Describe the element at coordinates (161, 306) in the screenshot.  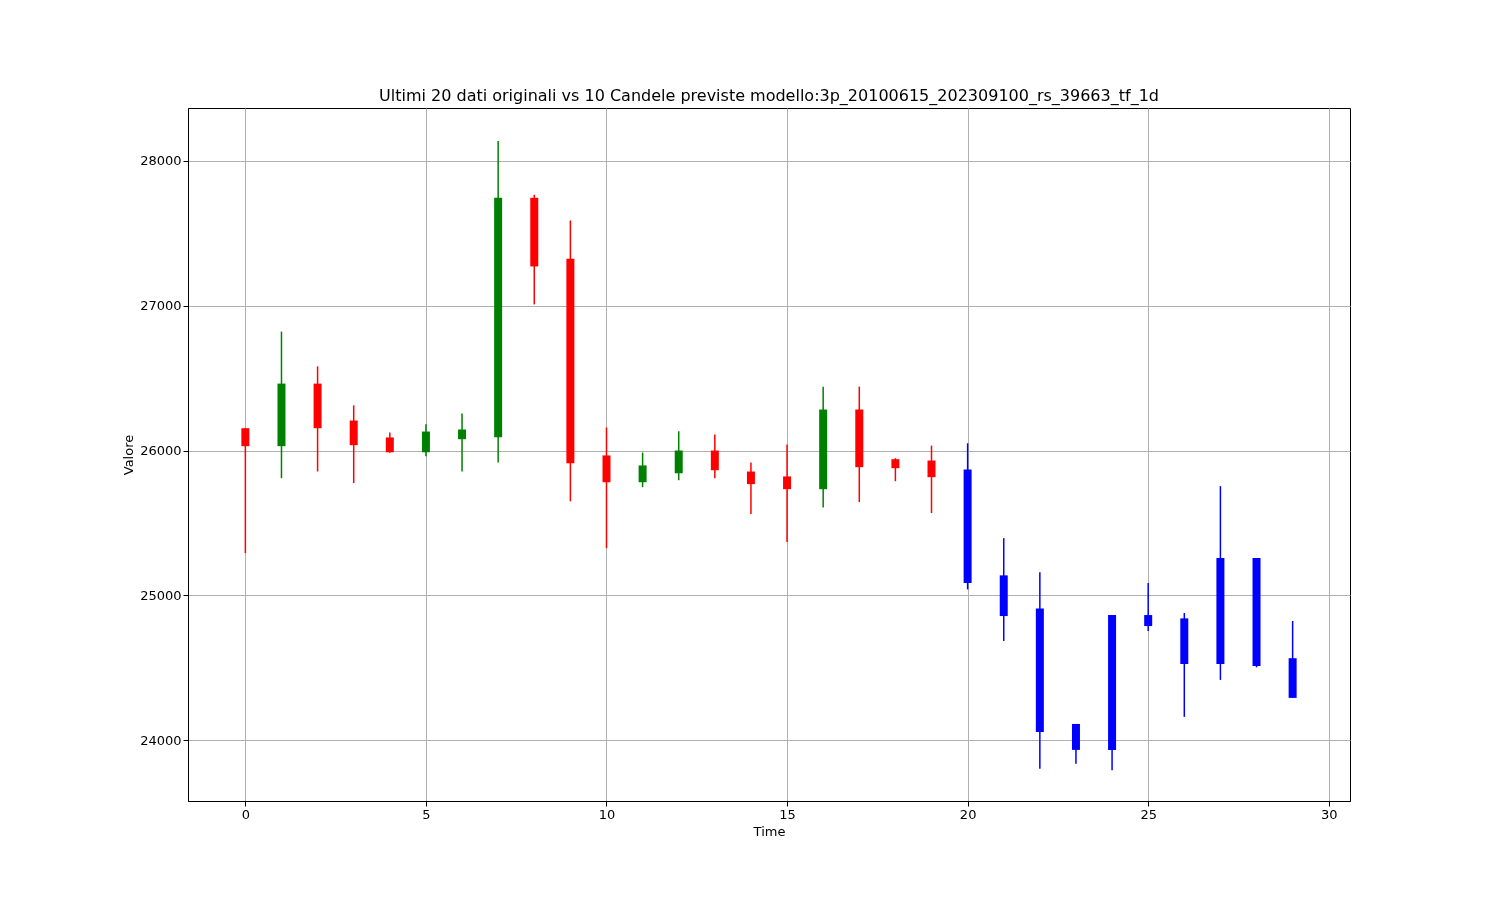
I see `y-tick-label: 27000` at that location.